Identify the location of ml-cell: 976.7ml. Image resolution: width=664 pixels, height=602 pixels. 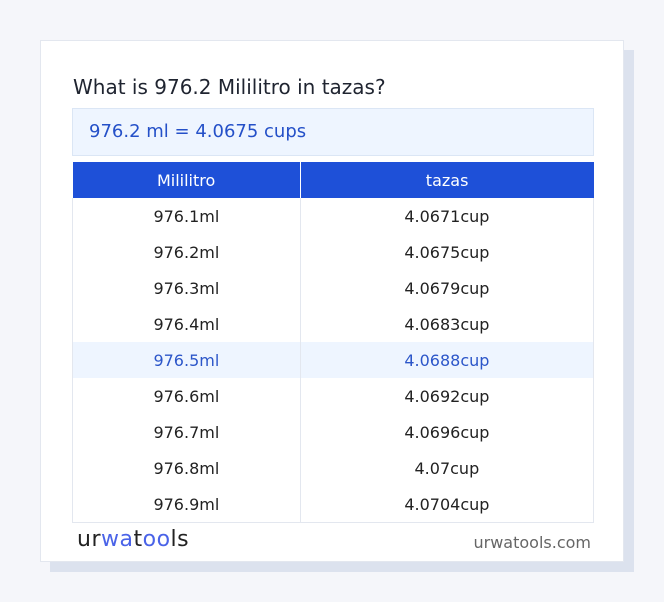
(186, 432).